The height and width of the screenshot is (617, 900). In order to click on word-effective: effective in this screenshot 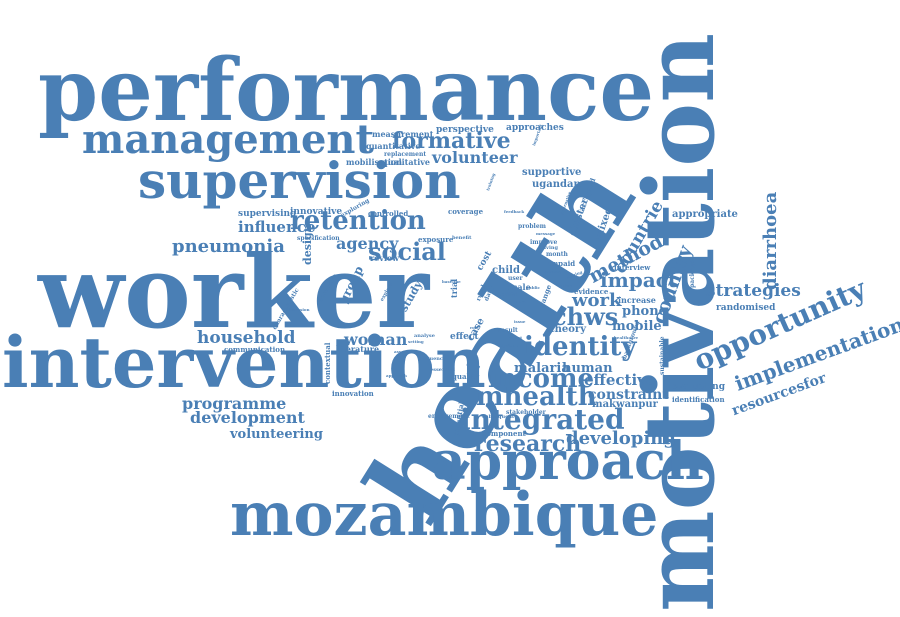, I will do `click(620, 380)`.